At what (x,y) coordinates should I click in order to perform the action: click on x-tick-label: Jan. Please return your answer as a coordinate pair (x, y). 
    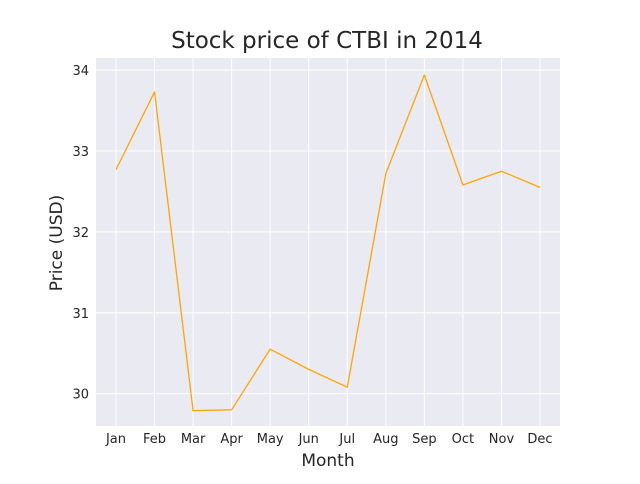
    Looking at the image, I should click on (115, 439).